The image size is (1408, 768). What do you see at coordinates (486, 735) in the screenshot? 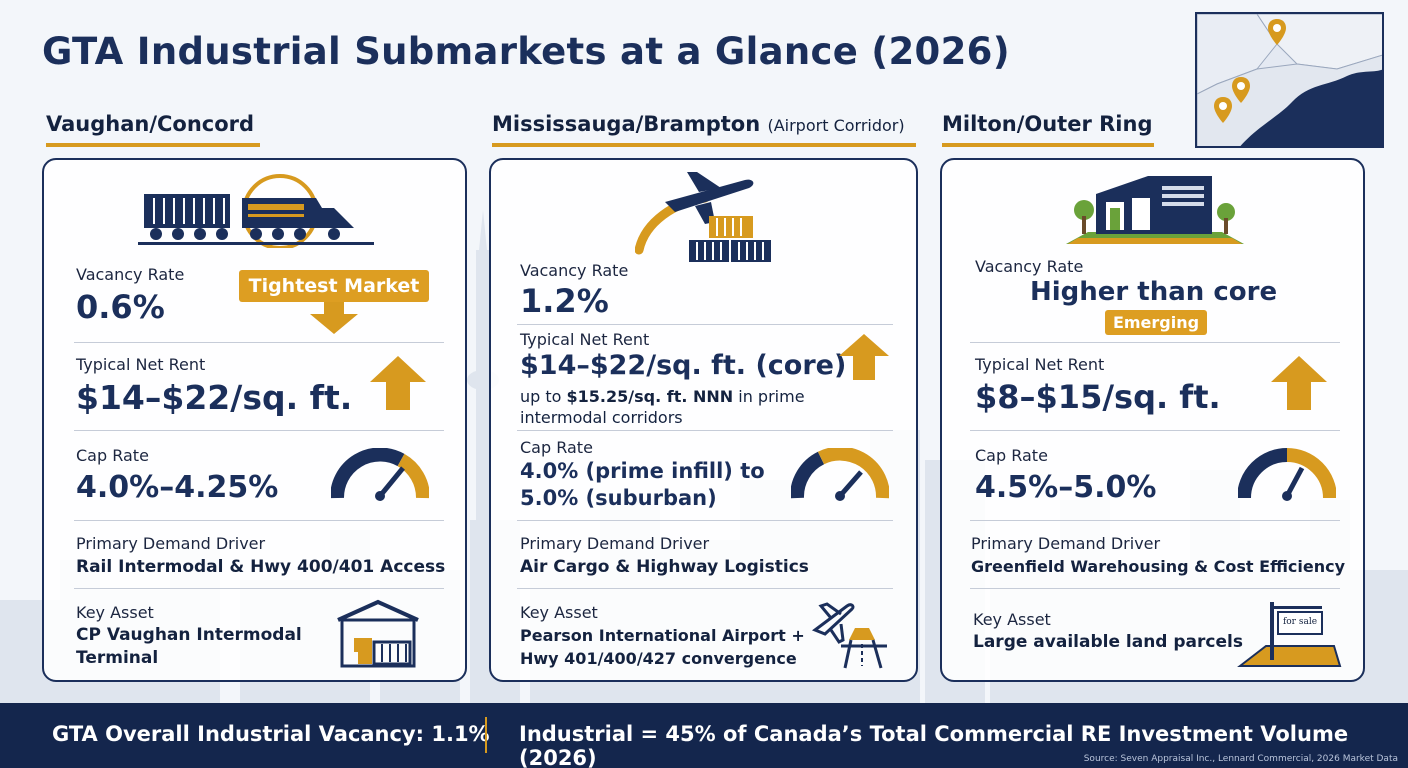
I see `footer-divider` at bounding box center [486, 735].